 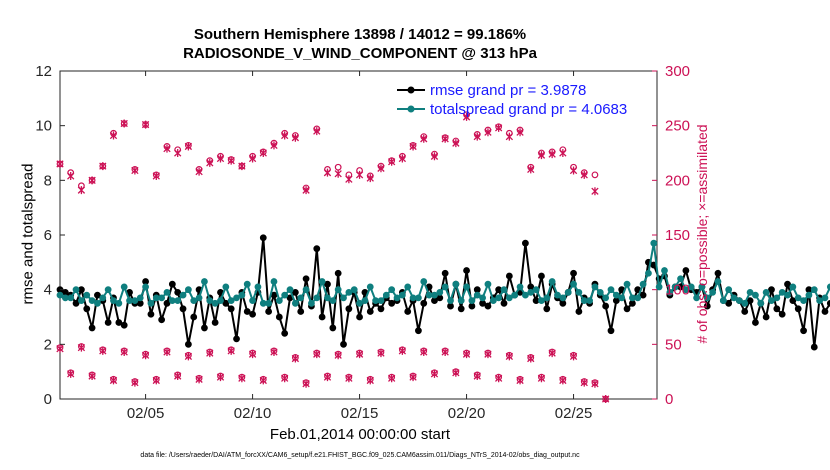 What do you see at coordinates (146, 413) in the screenshot?
I see `x-tick-label: 02/05` at bounding box center [146, 413].